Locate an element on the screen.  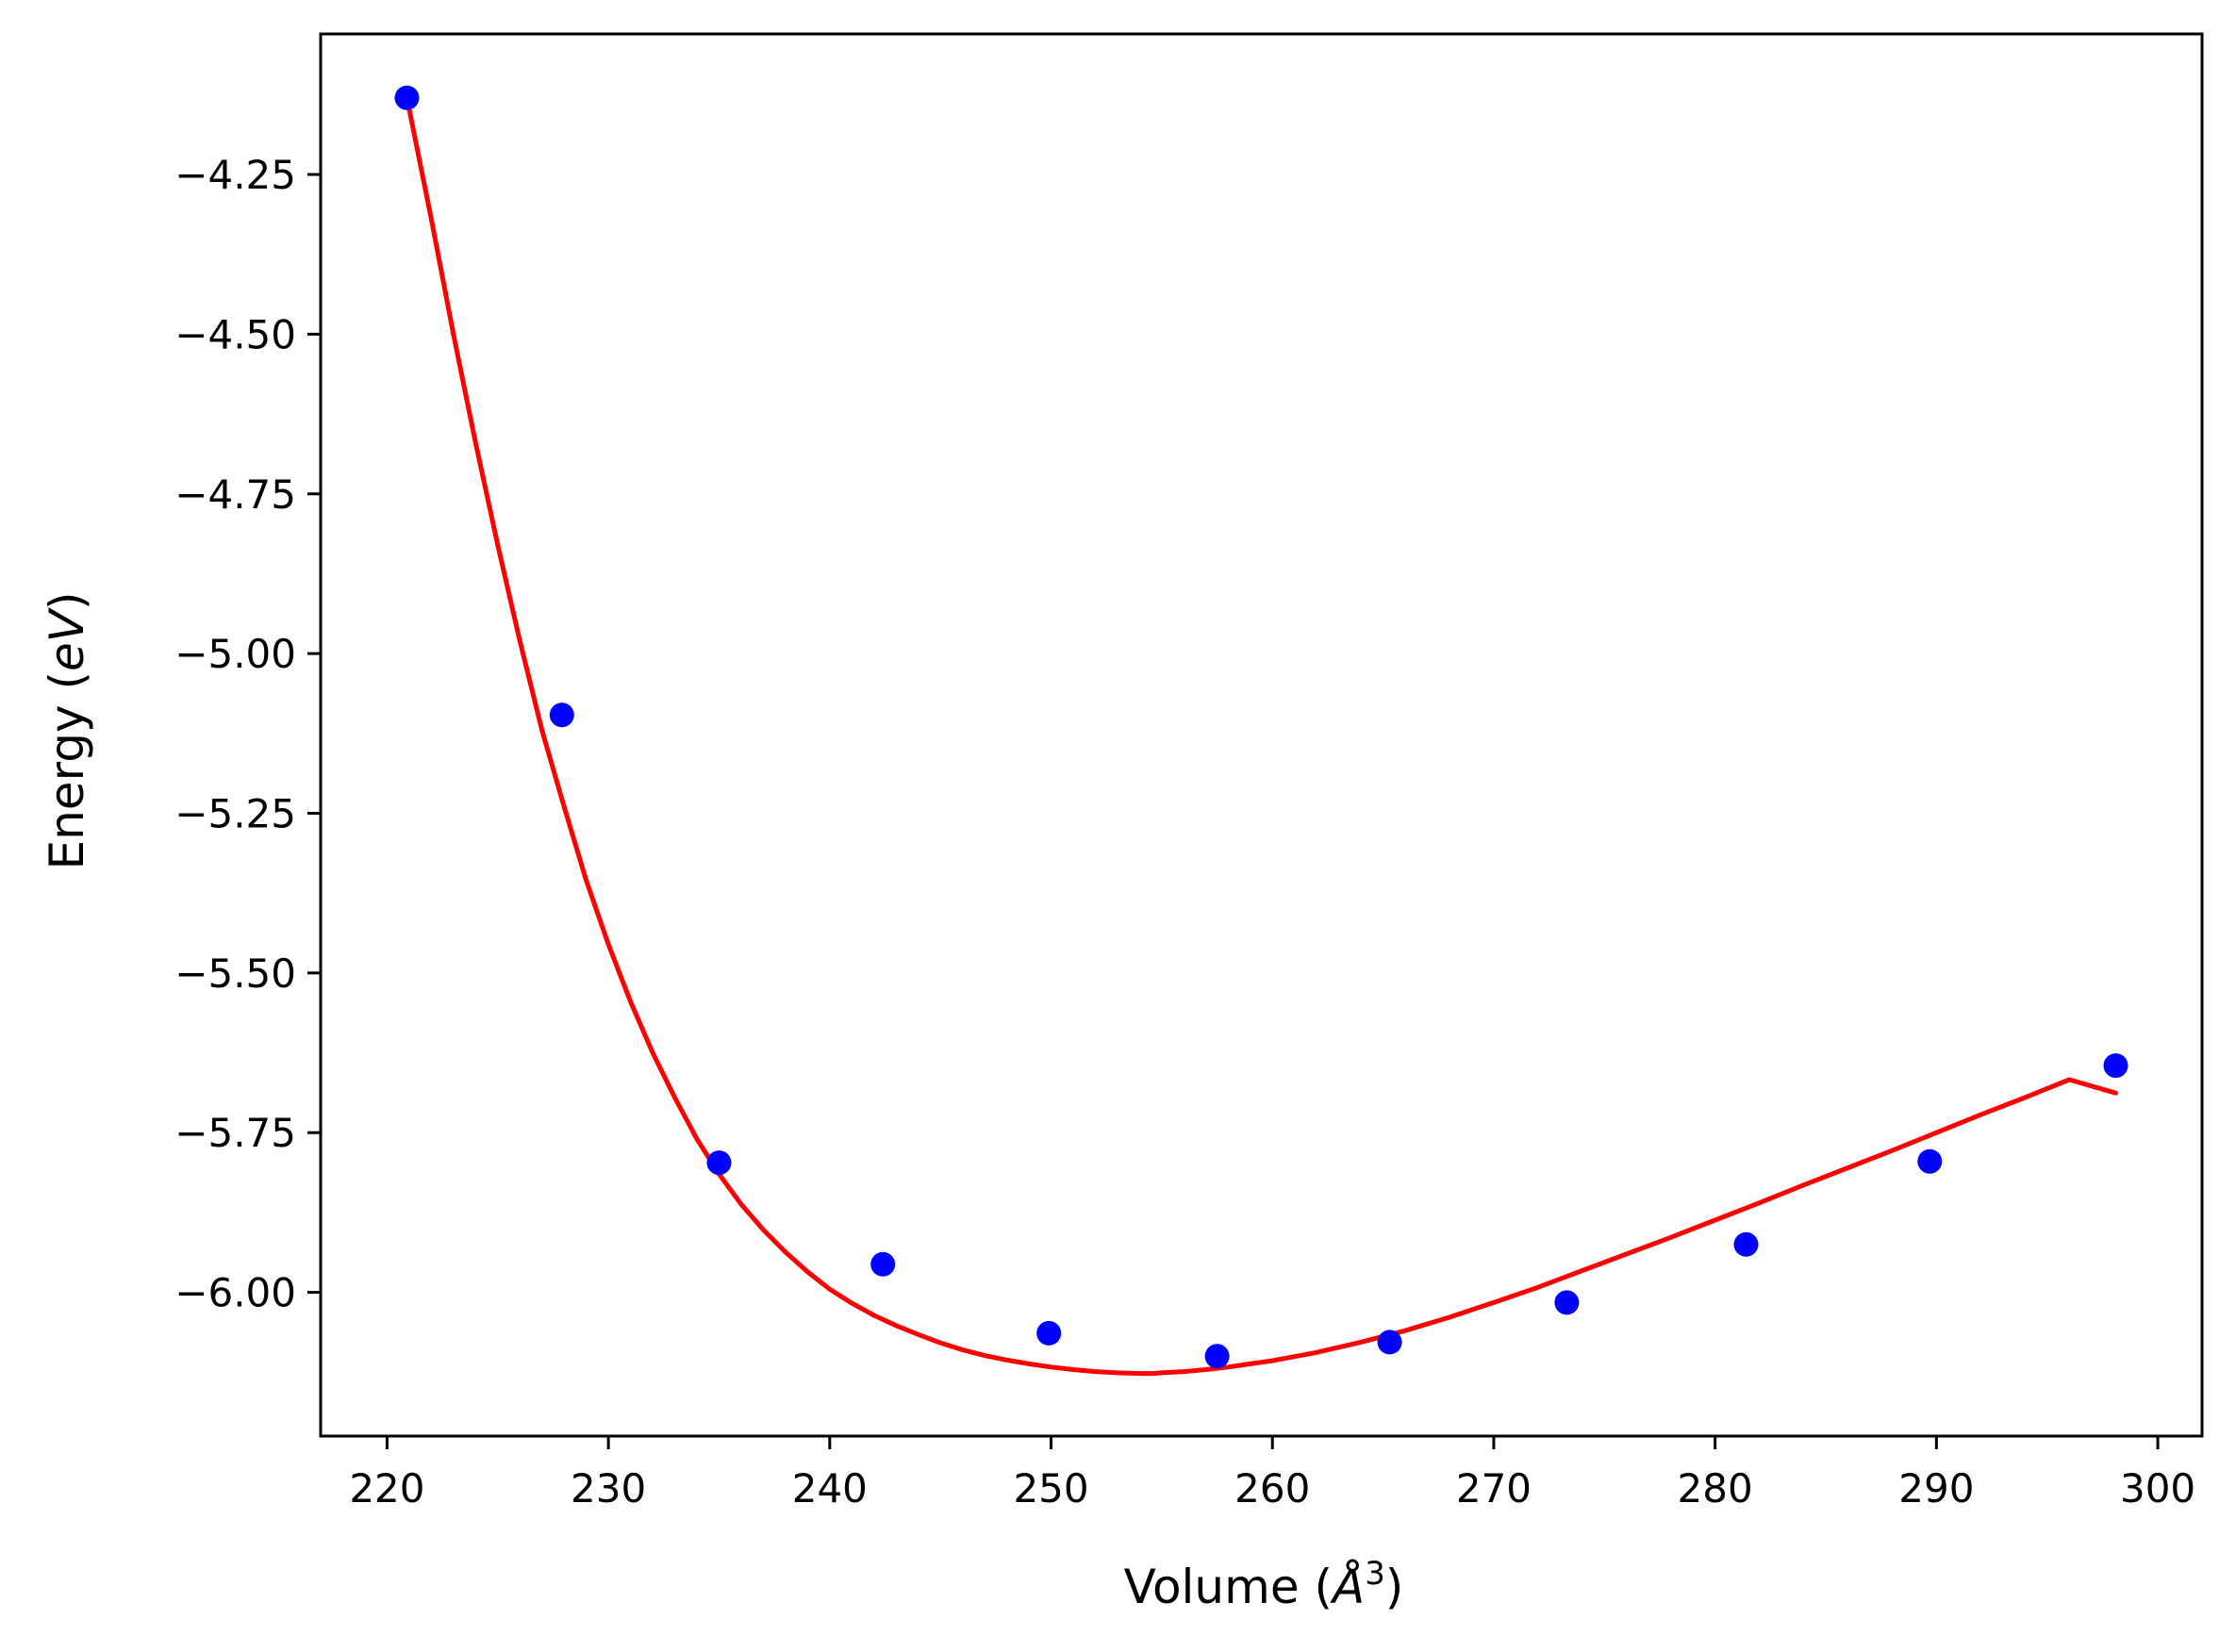
x-tick-label: 270 is located at coordinates (1494, 1488).